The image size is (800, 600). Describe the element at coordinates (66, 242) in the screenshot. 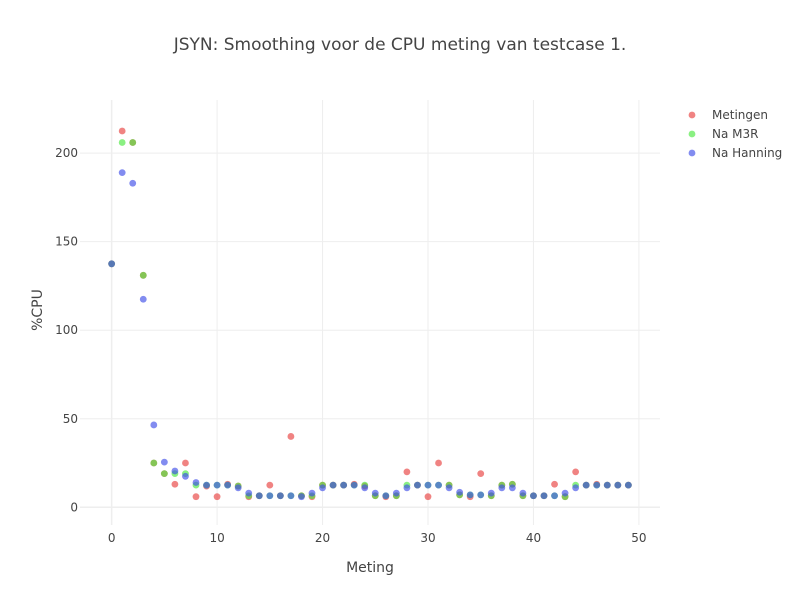

I see `y-tick-label: 150` at that location.